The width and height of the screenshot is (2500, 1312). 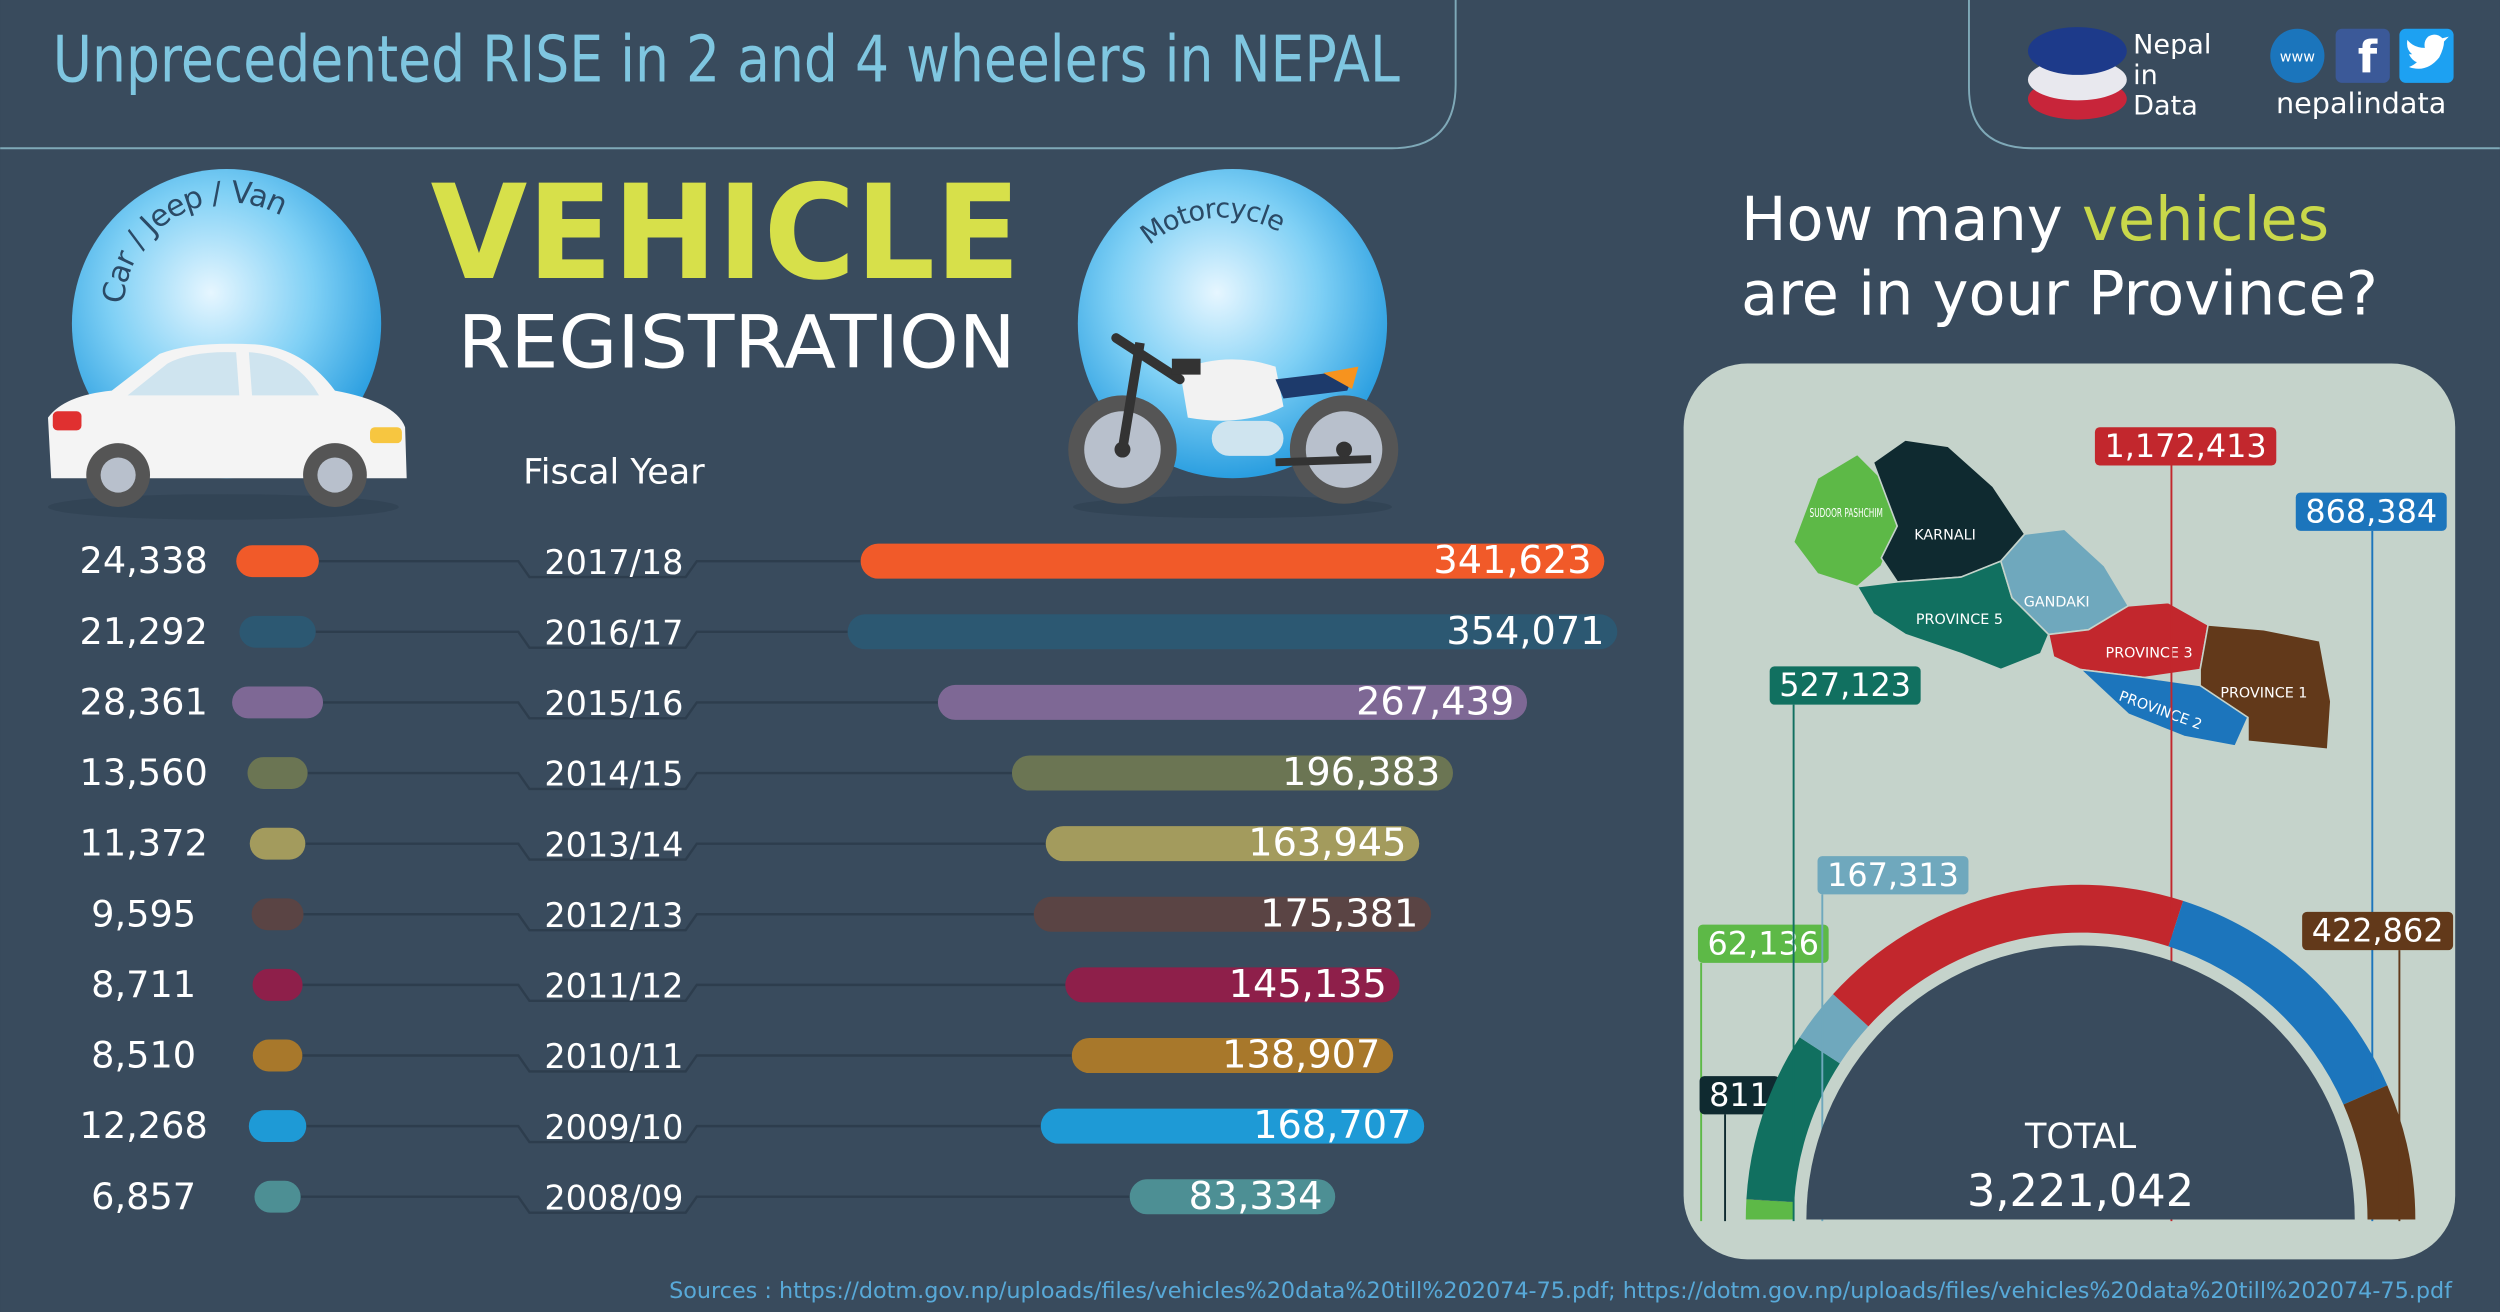 What do you see at coordinates (1308, 984) in the screenshot?
I see `value-label: 145,135` at bounding box center [1308, 984].